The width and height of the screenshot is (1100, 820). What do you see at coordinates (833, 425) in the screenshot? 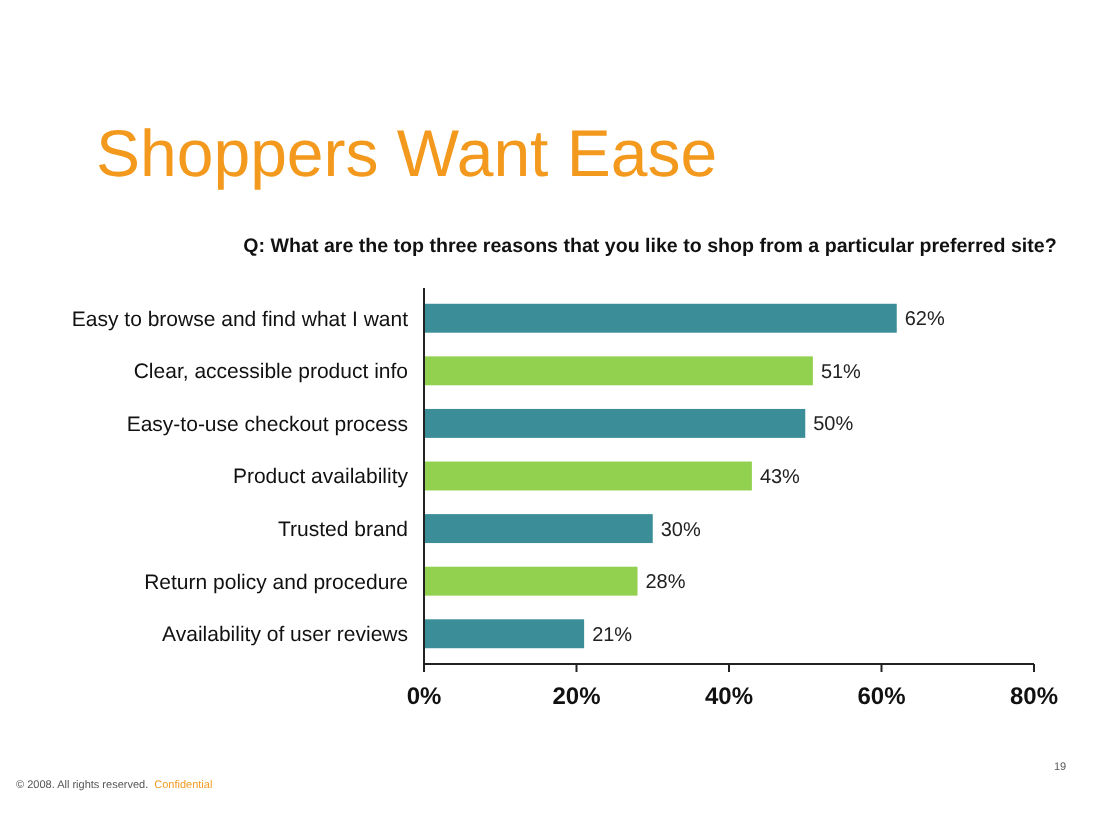
I see `data-label: 50%` at bounding box center [833, 425].